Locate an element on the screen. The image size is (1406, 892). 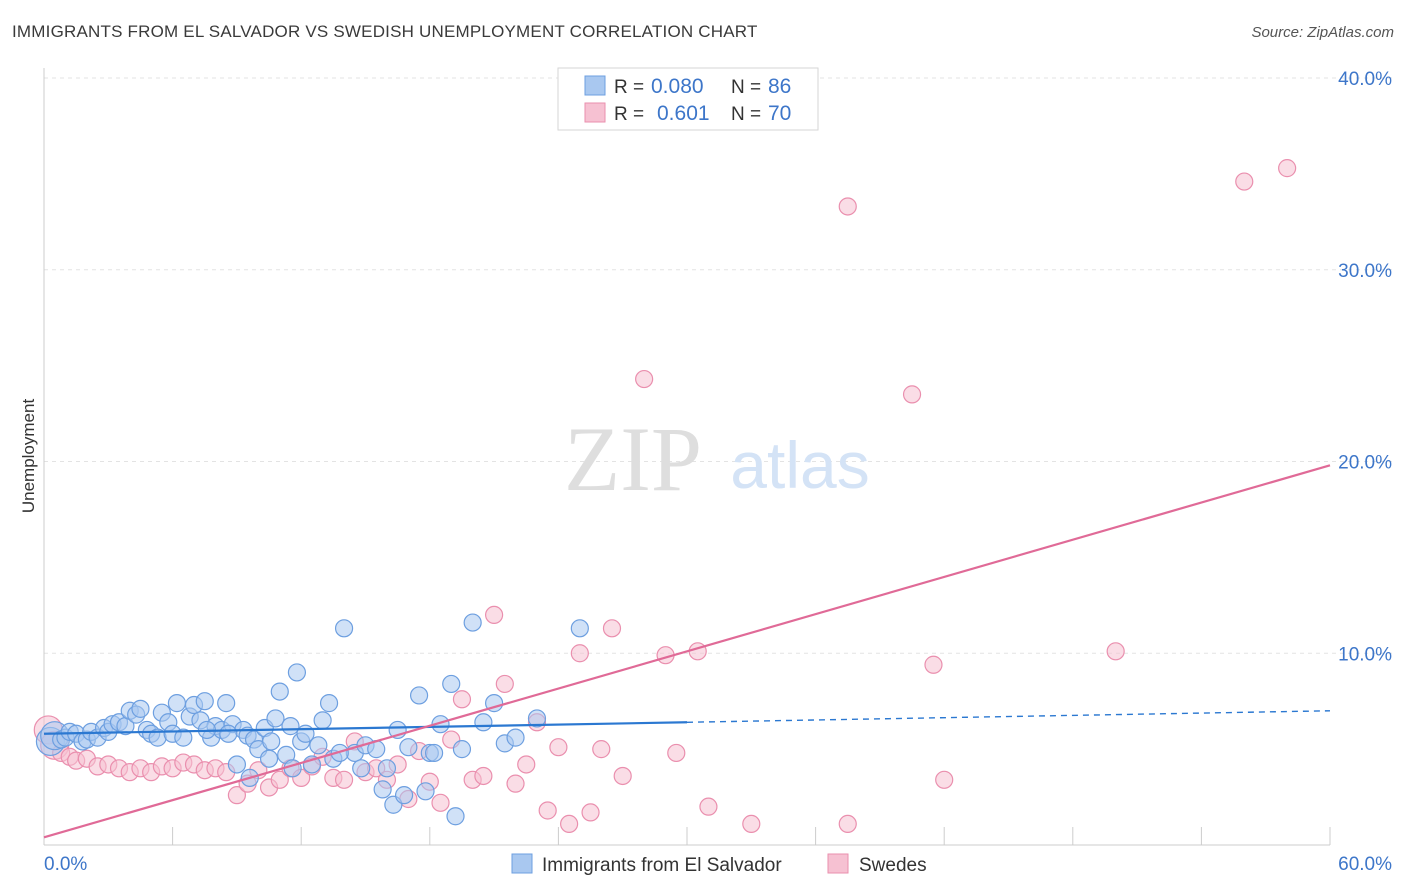
el-salvador-trend-line is located at coordinates (365, 728).